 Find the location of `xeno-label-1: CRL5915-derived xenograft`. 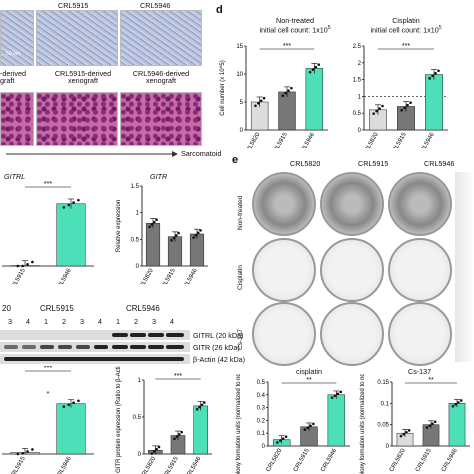

xeno-label-1: CRL5915-derived xenograft is located at coordinates (83, 77).